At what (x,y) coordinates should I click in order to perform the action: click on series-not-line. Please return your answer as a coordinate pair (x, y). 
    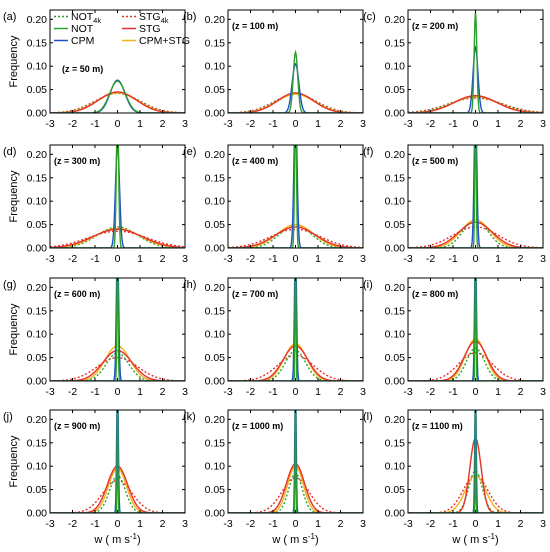
    Looking at the image, I should click on (295, 81).